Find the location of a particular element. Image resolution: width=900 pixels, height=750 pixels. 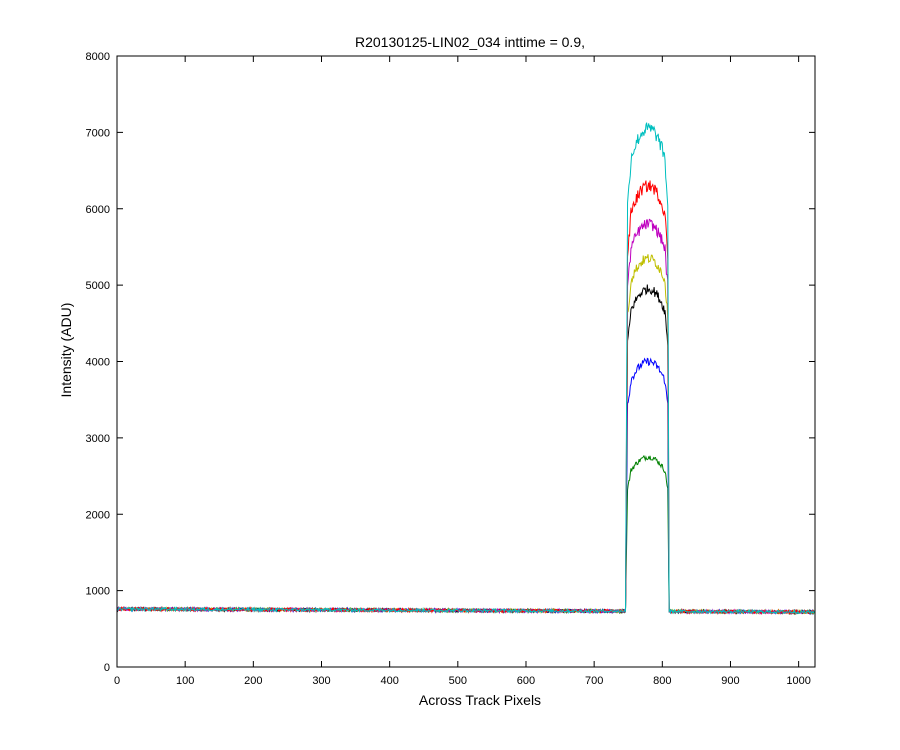

x-tick-label: 300 is located at coordinates (321, 681).